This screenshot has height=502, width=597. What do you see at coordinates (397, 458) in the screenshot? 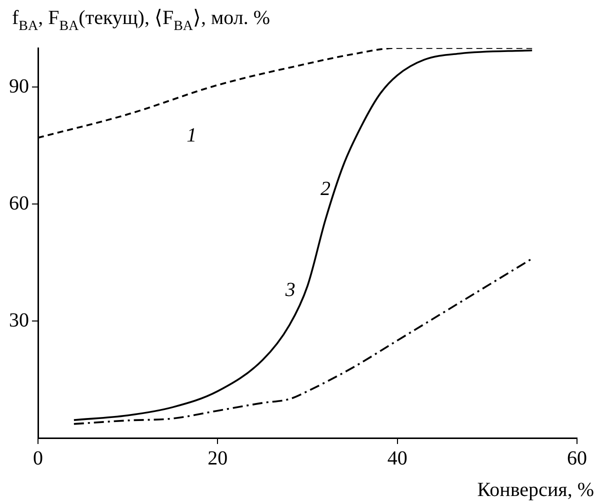
I see `x-tick-label: 40` at bounding box center [397, 458].